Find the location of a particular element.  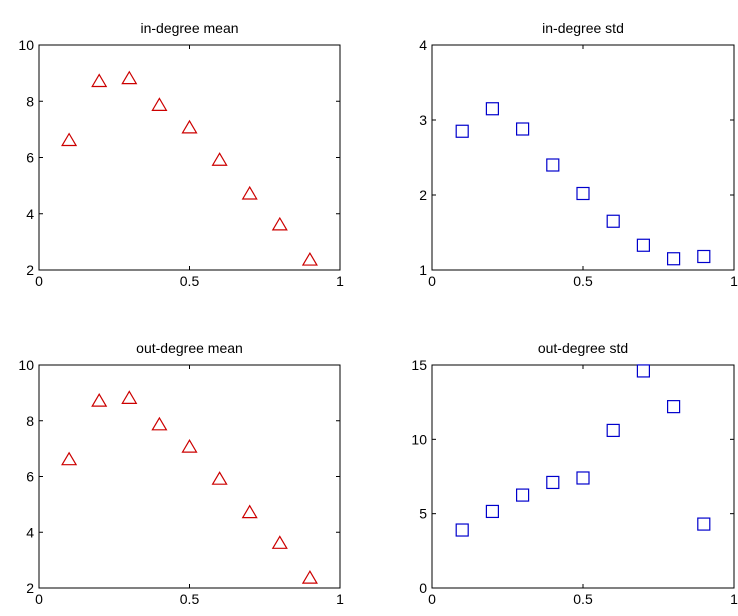

y-tick-label: 5 is located at coordinates (423, 514).